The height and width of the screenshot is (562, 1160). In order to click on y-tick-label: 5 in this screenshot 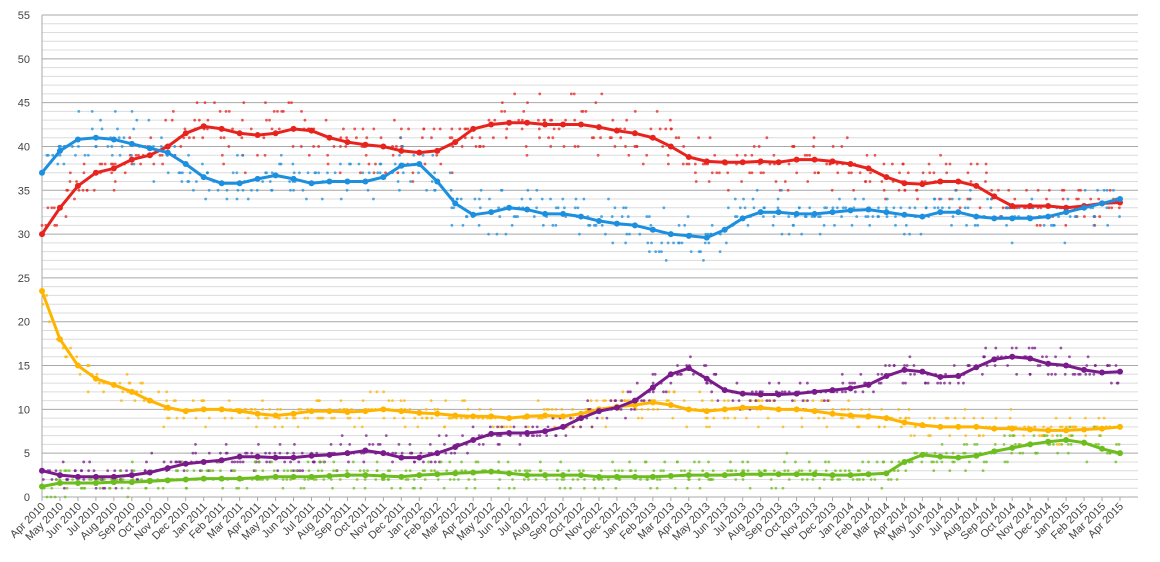, I will do `click(27, 454)`.